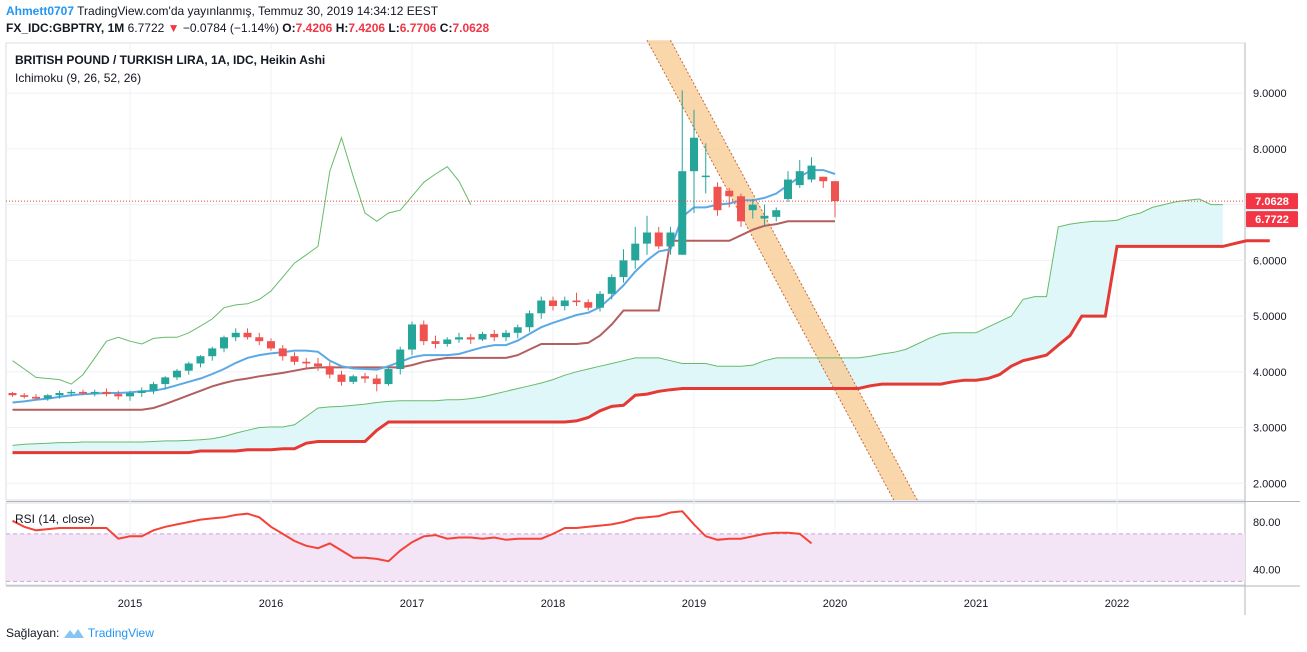 The image size is (1307, 652). What do you see at coordinates (794, 270) in the screenshot?
I see `channel-lower-line` at bounding box center [794, 270].